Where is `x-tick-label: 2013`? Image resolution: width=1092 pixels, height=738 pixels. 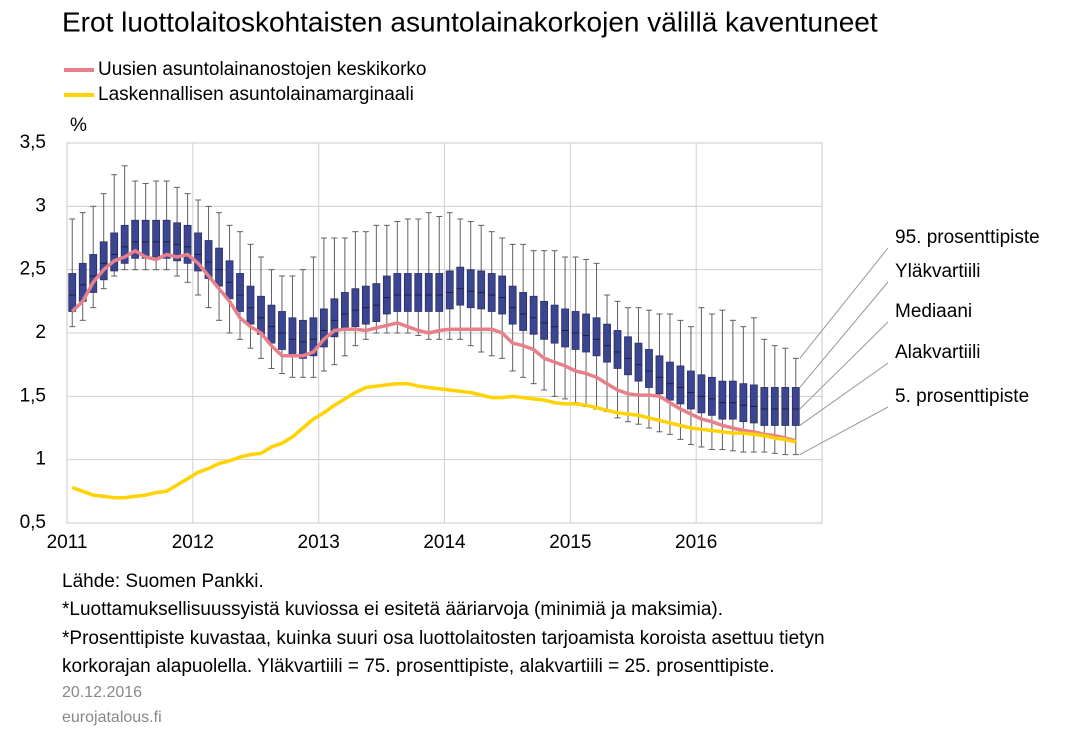 x-tick-label: 2013 is located at coordinates (319, 542).